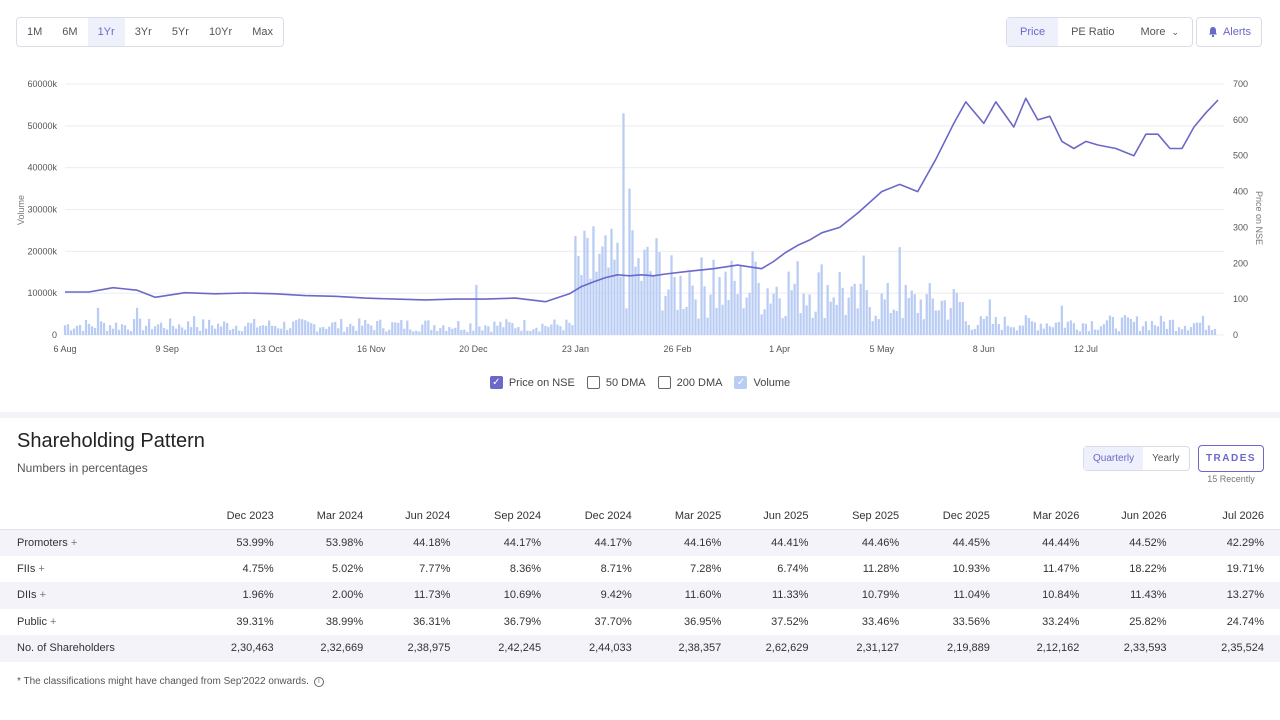 This screenshot has height=720, width=1280. Describe the element at coordinates (1223, 542) in the screenshot. I see `table-cell: 42.29%` at that location.